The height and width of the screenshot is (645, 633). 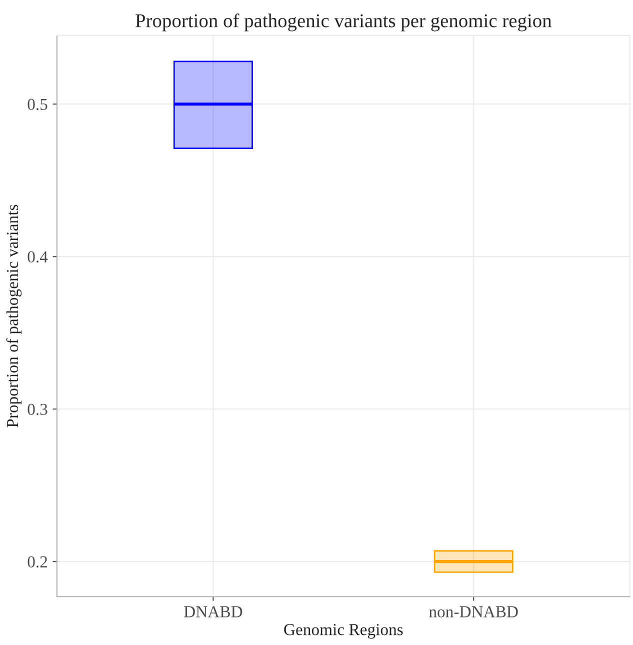 I want to click on y-tick-label: 0.3, so click(x=38, y=410).